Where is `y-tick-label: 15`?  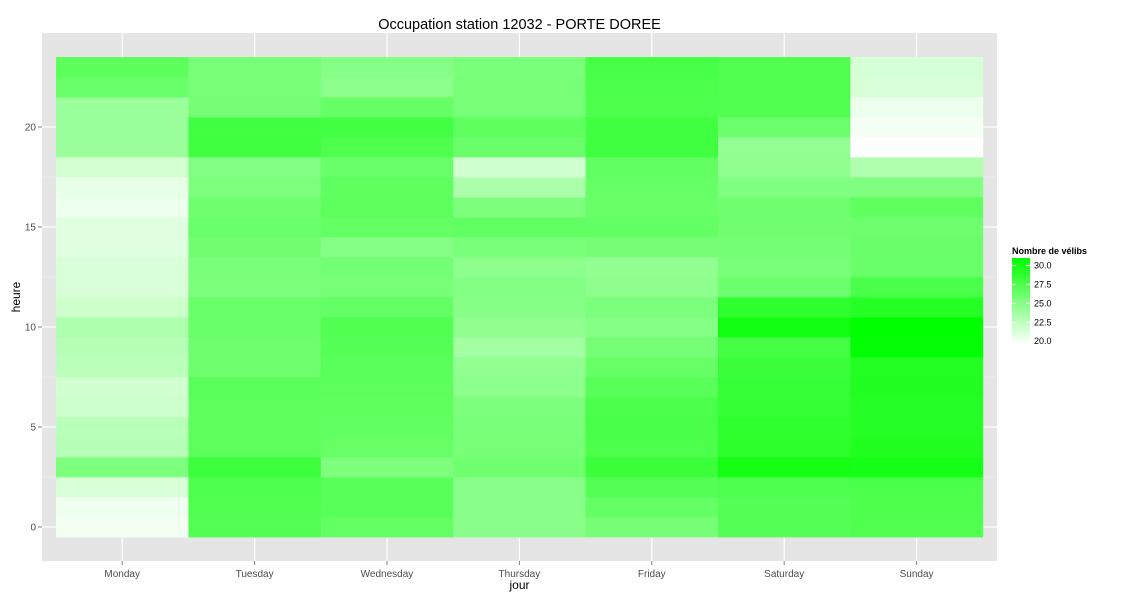
y-tick-label: 15 is located at coordinates (31, 228).